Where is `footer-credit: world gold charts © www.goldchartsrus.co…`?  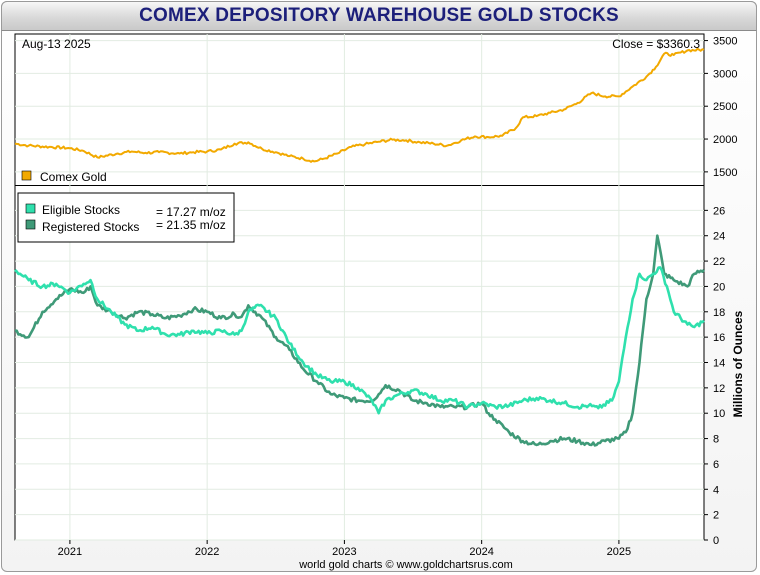
footer-credit: world gold charts © www.goldchartsrus.co… is located at coordinates (405, 565).